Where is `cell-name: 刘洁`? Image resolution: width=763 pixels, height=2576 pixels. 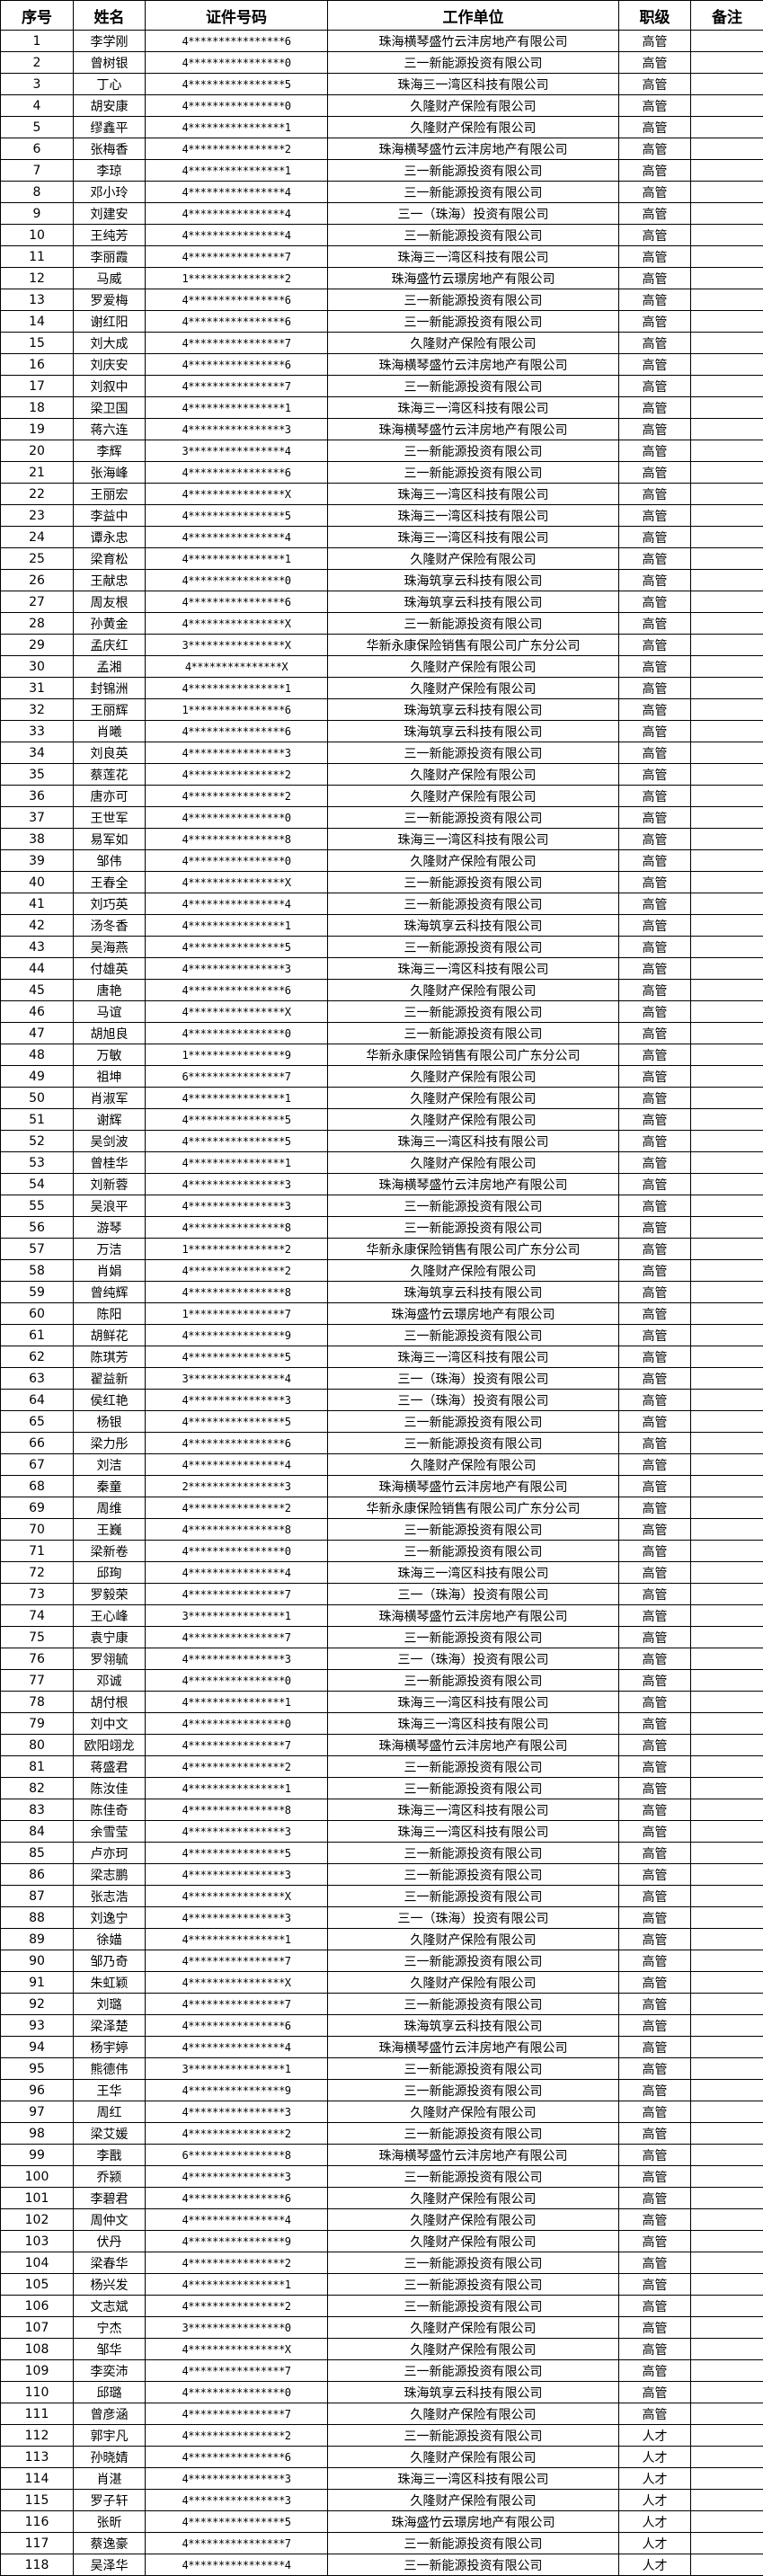 cell-name: 刘洁 is located at coordinates (109, 1464).